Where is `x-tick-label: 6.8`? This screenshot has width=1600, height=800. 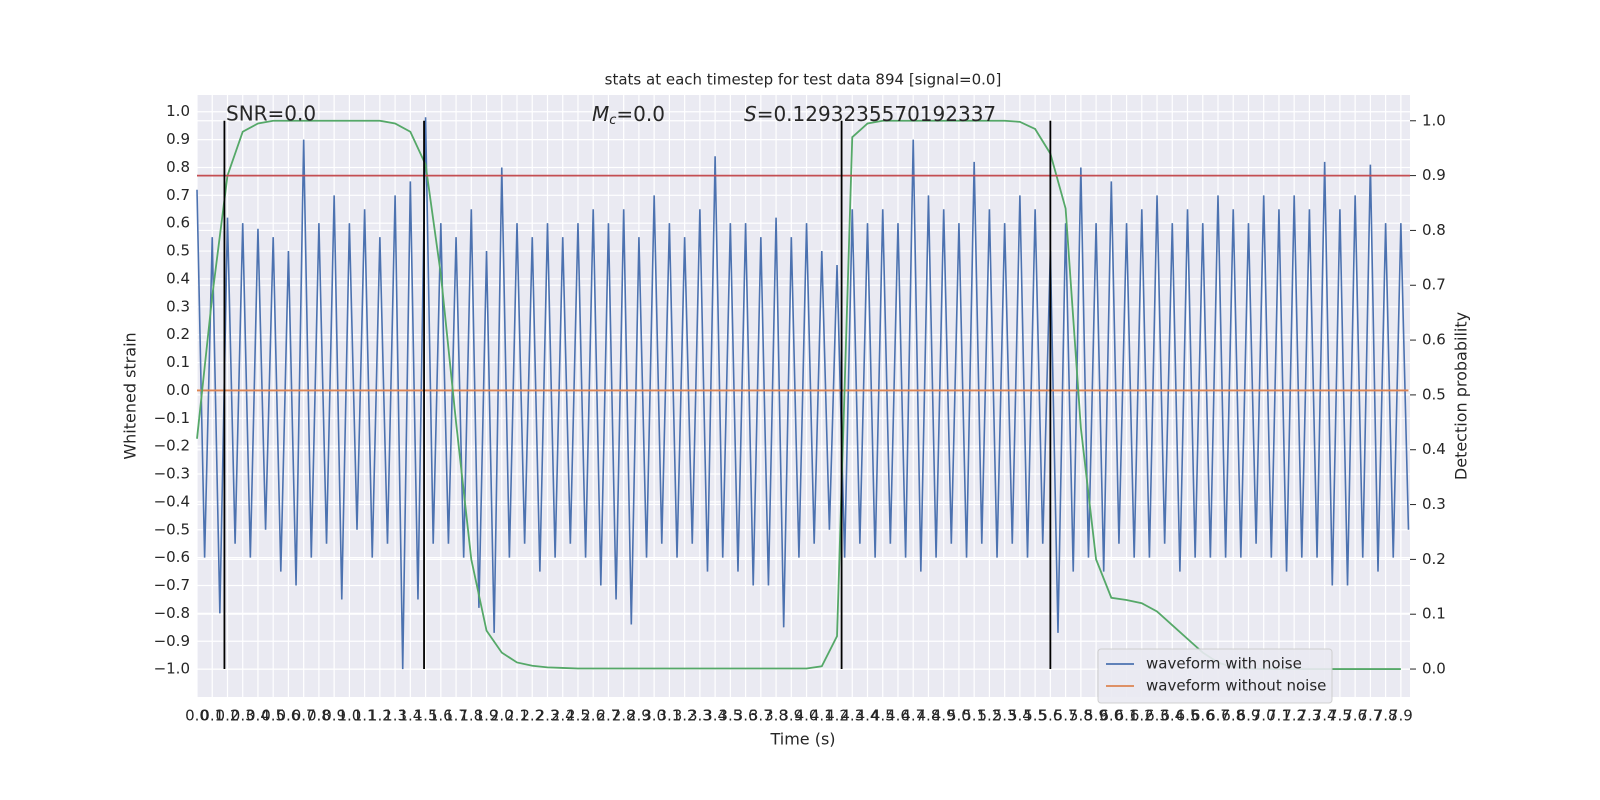 x-tick-label: 6.8 is located at coordinates (1233, 716).